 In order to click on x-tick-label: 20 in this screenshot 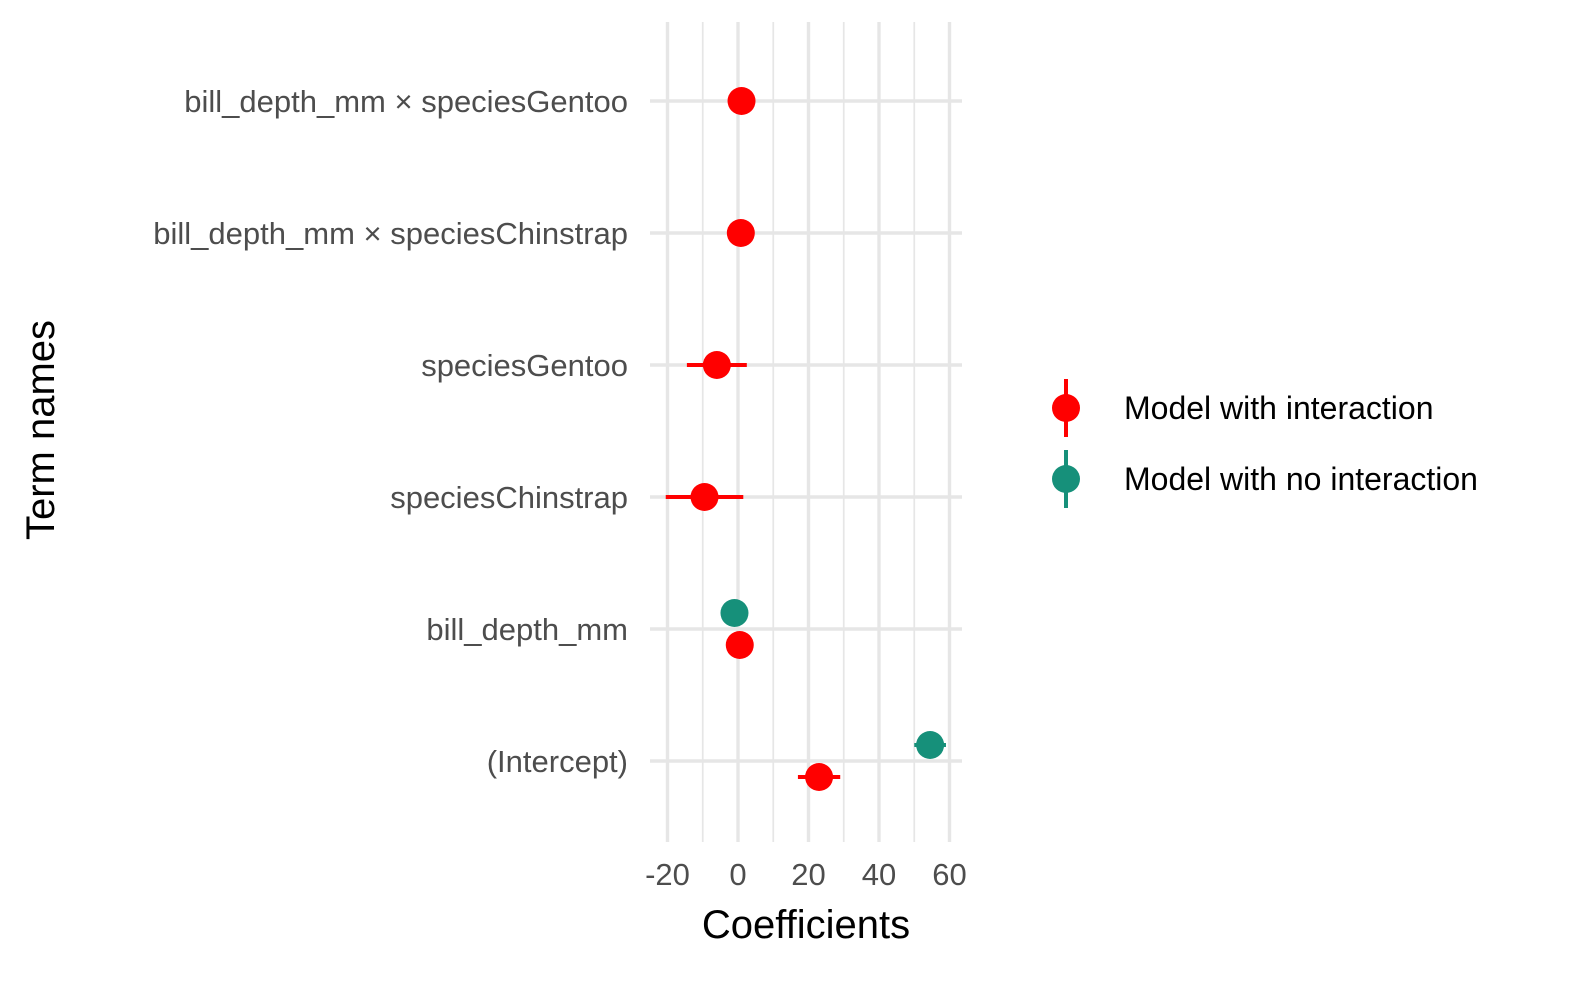, I will do `click(808, 874)`.